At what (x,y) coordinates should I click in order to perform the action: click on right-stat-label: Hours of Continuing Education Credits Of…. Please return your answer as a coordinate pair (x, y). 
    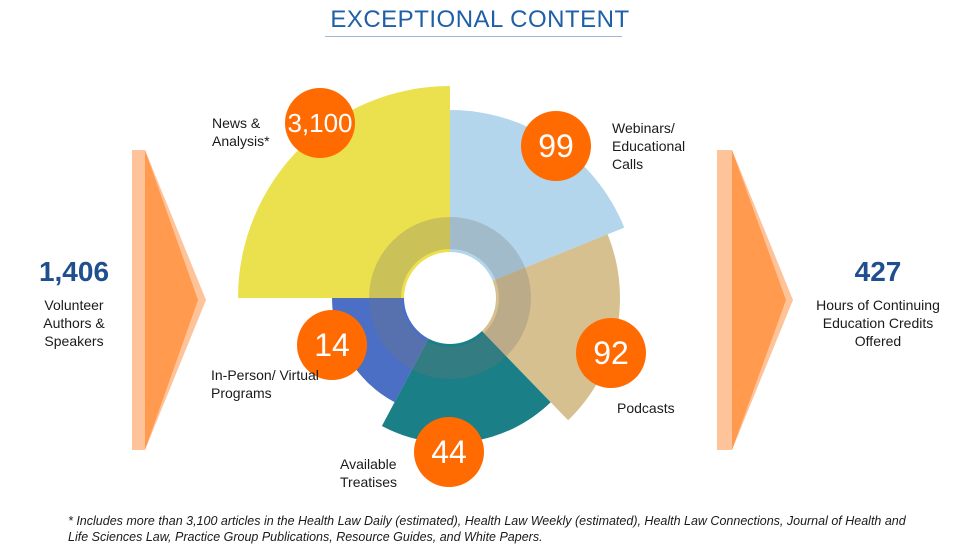
    Looking at the image, I should click on (878, 323).